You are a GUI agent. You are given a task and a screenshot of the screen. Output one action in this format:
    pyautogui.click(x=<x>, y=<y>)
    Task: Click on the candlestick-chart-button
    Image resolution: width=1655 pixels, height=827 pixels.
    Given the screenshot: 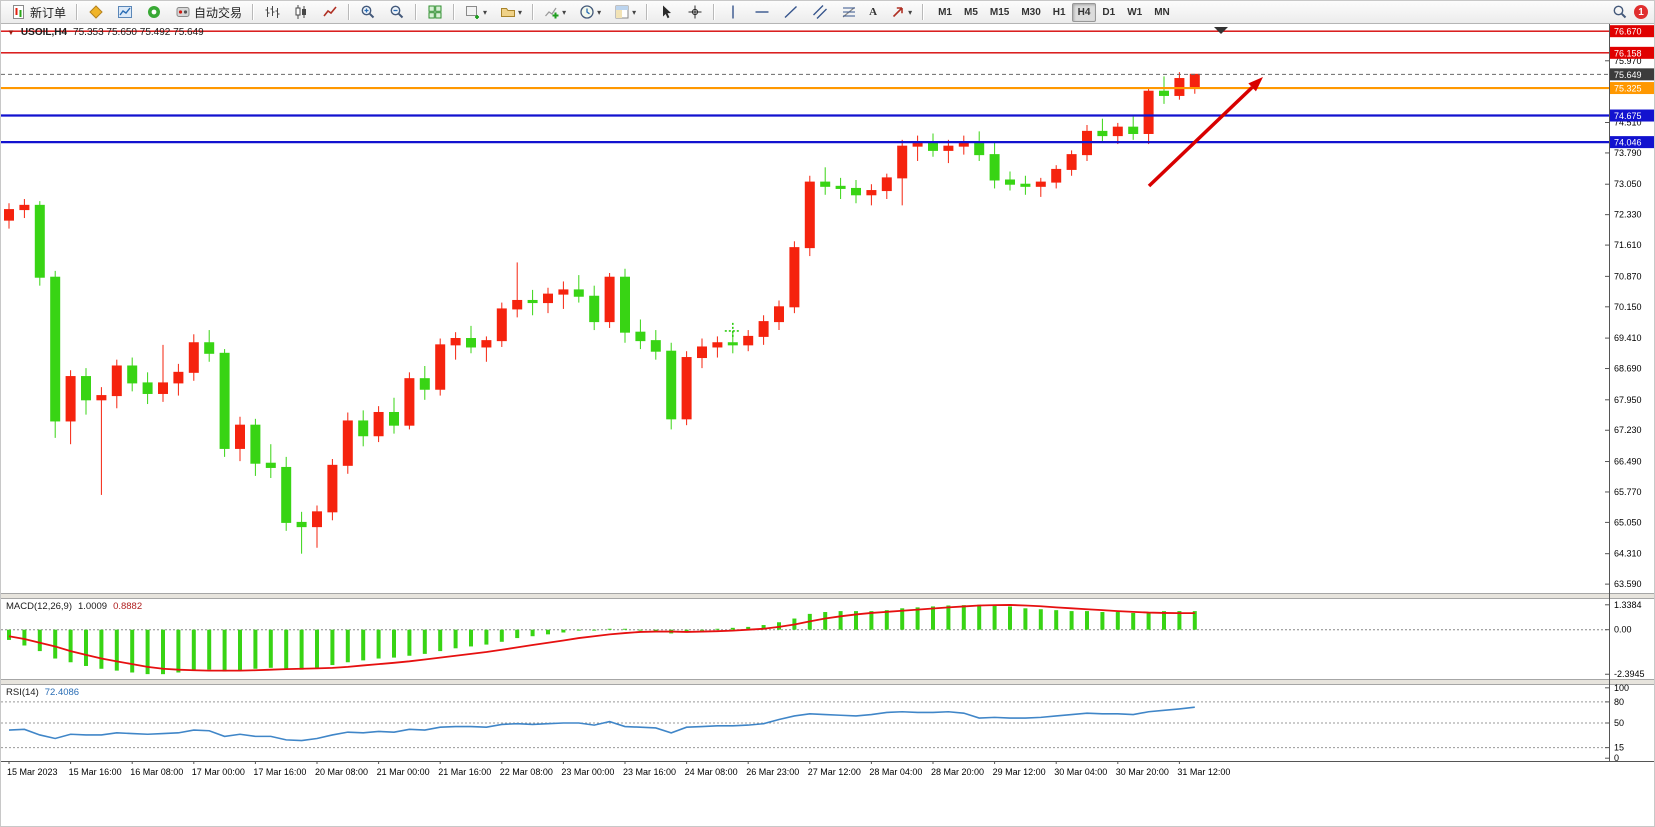 What is the action you would take?
    pyautogui.click(x=300, y=12)
    